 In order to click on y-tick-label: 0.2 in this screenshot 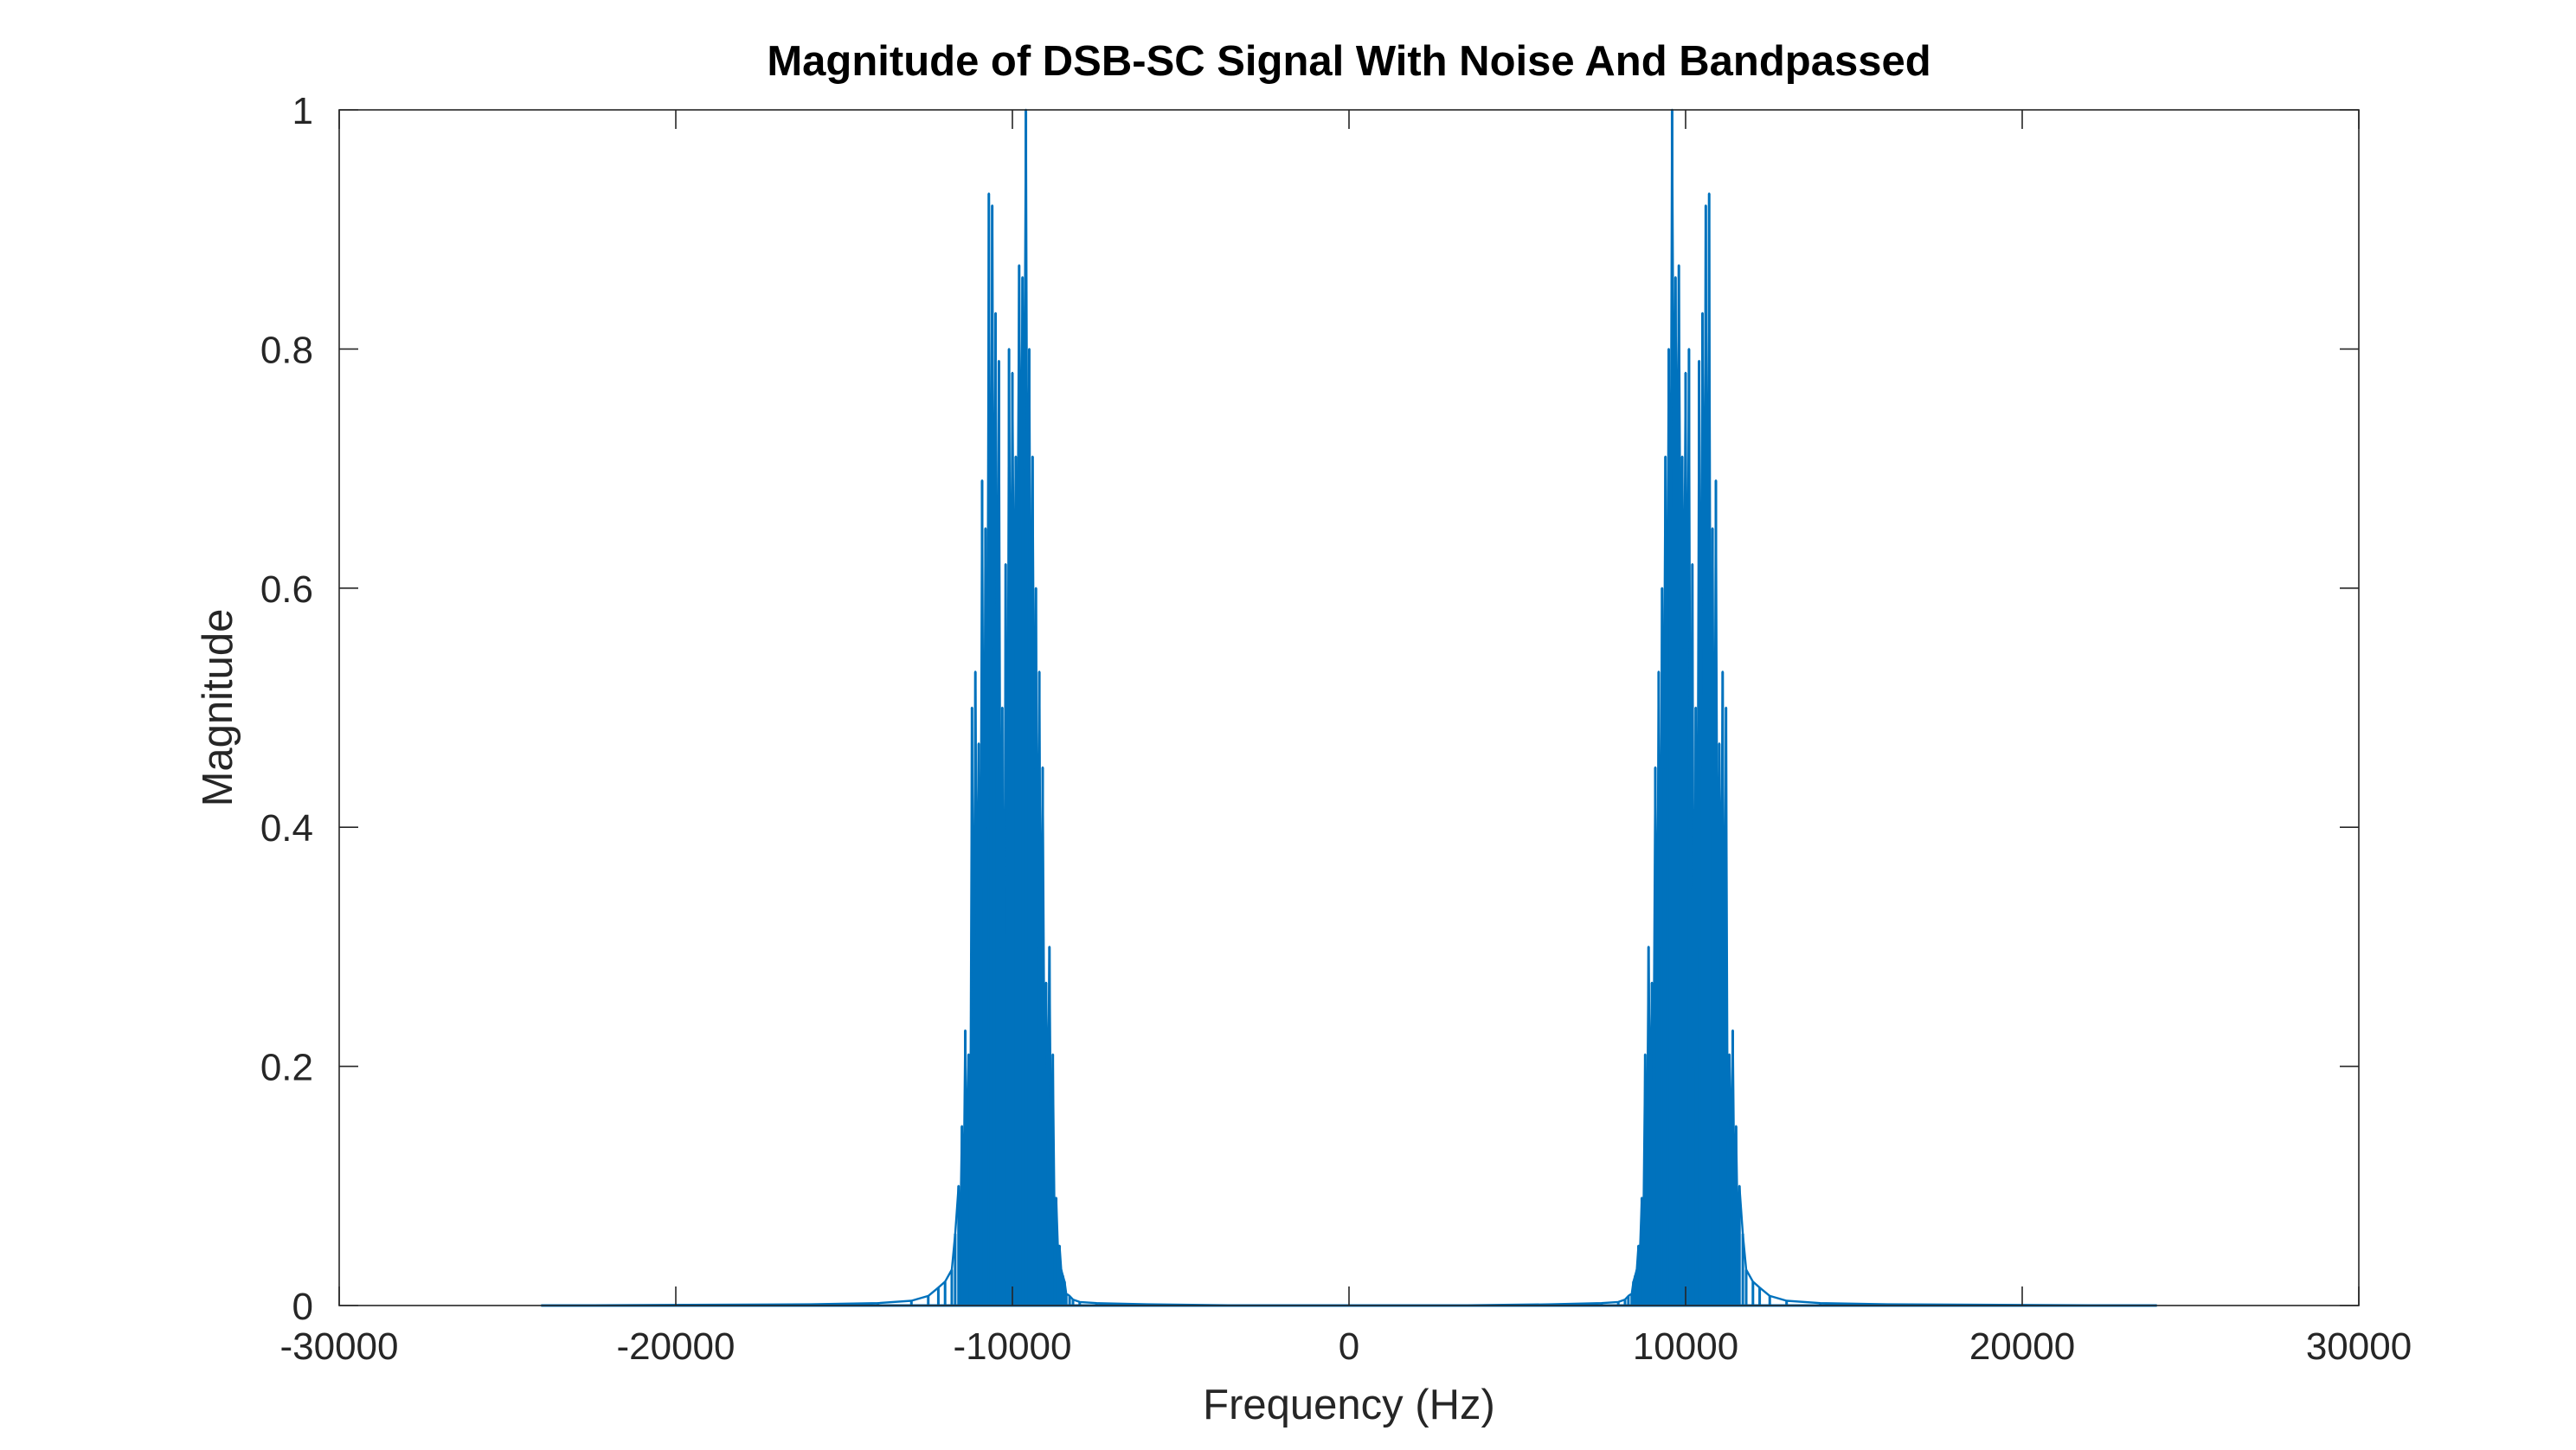, I will do `click(287, 1068)`.